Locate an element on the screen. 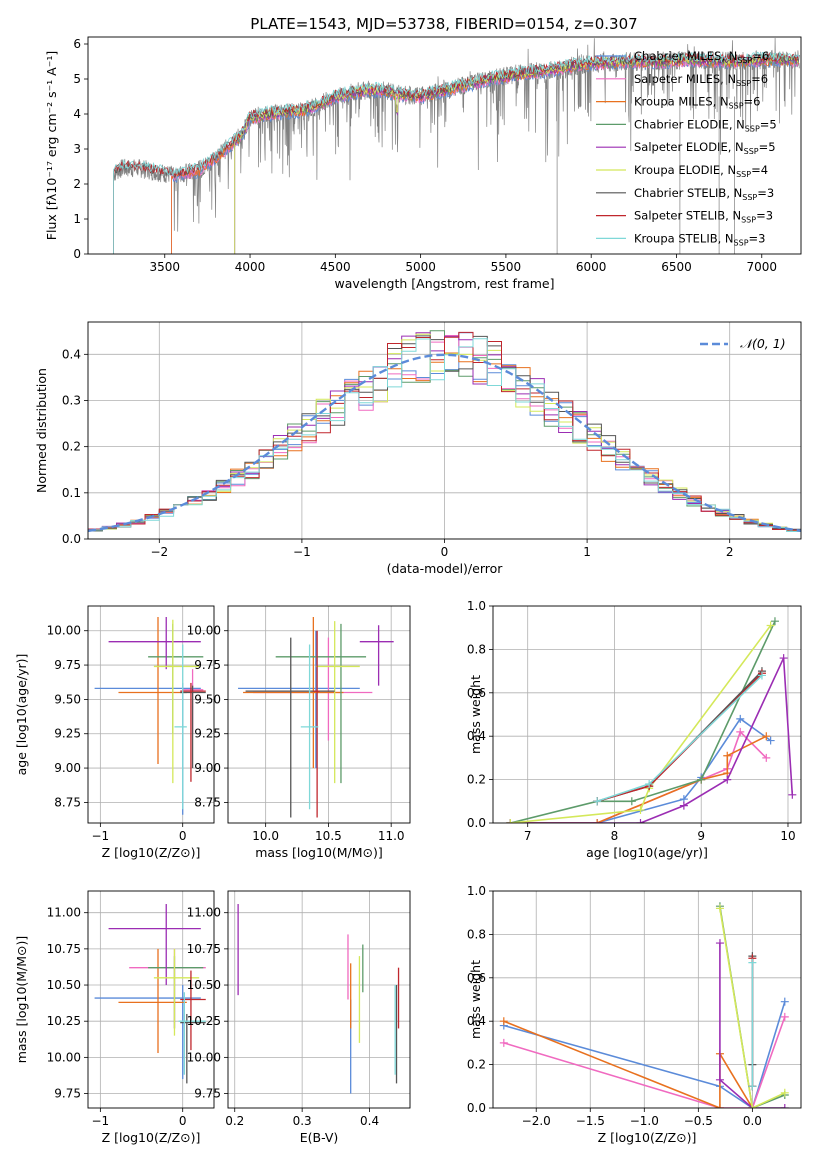  legend-label-kroupa_miles: Kroupa MILES, NSSP=6 is located at coordinates (697, 103).